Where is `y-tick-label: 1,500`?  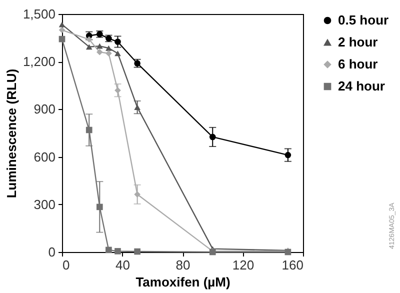
y-tick-label: 1,500 is located at coordinates (39, 14).